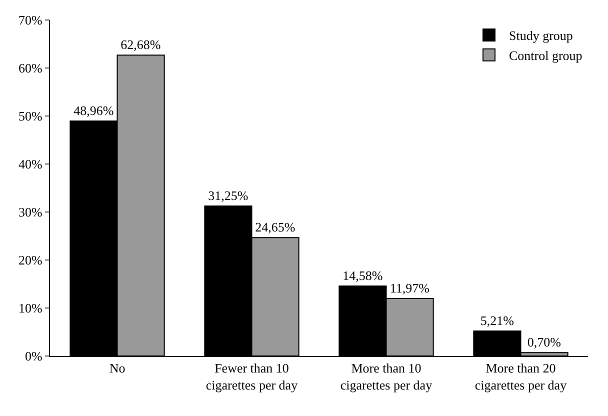 The height and width of the screenshot is (416, 608). I want to click on y-tick-label: 70%, so click(30, 20).